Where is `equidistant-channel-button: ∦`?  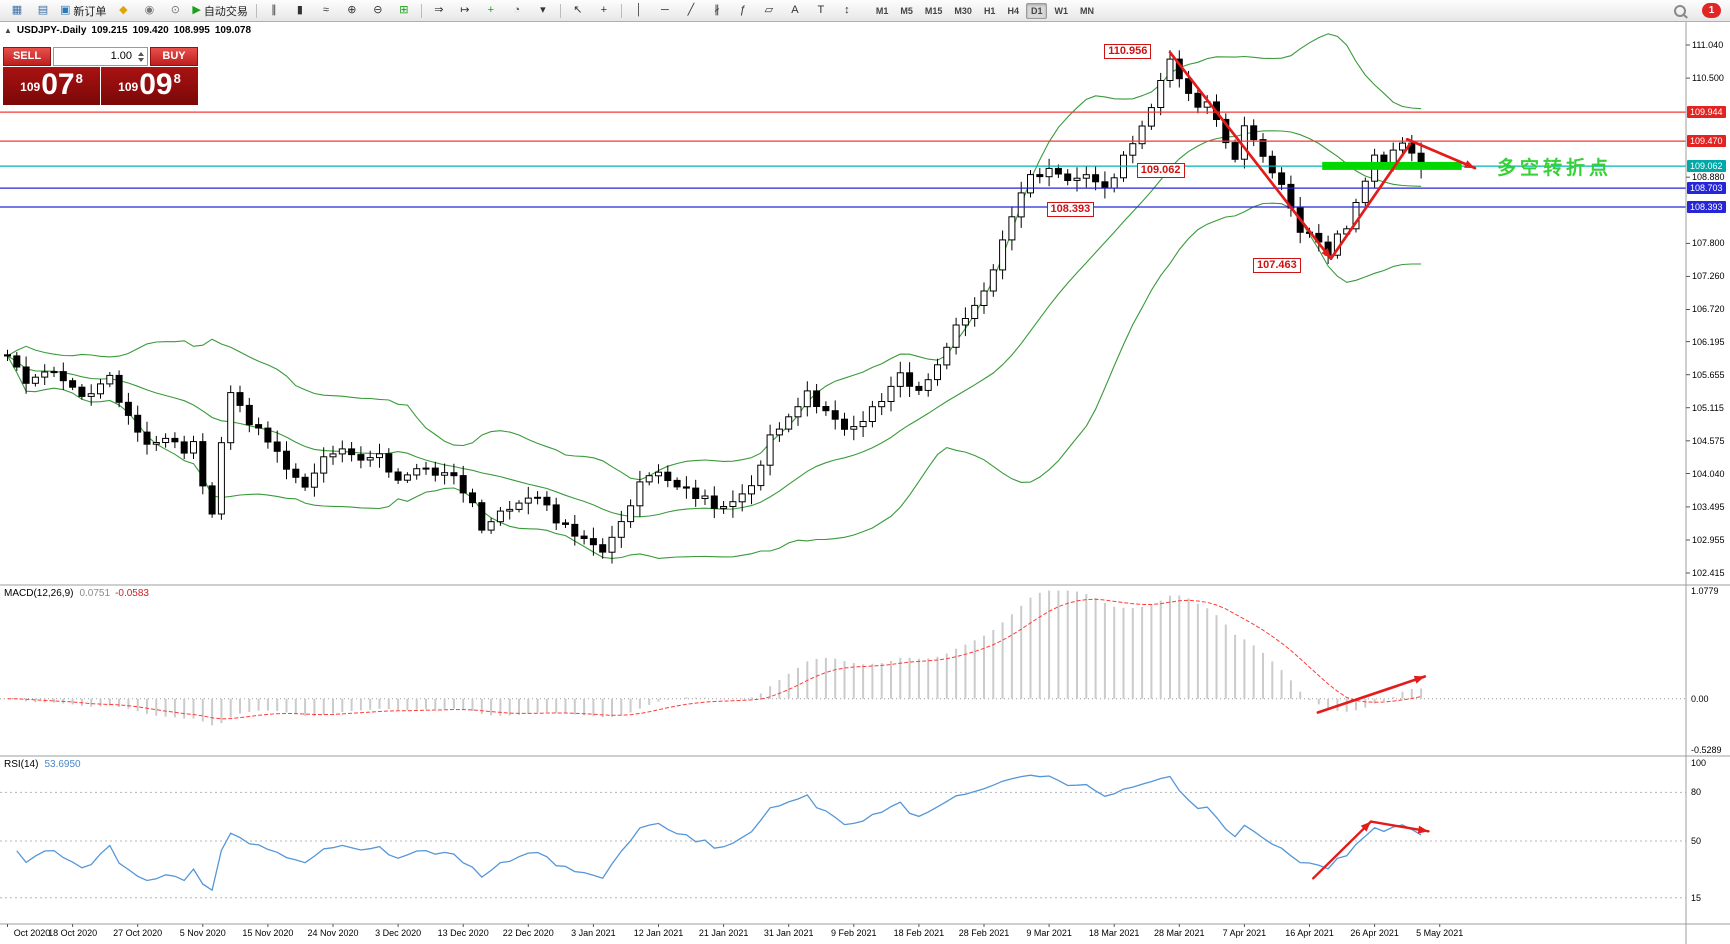 equidistant-channel-button: ∦ is located at coordinates (717, 10).